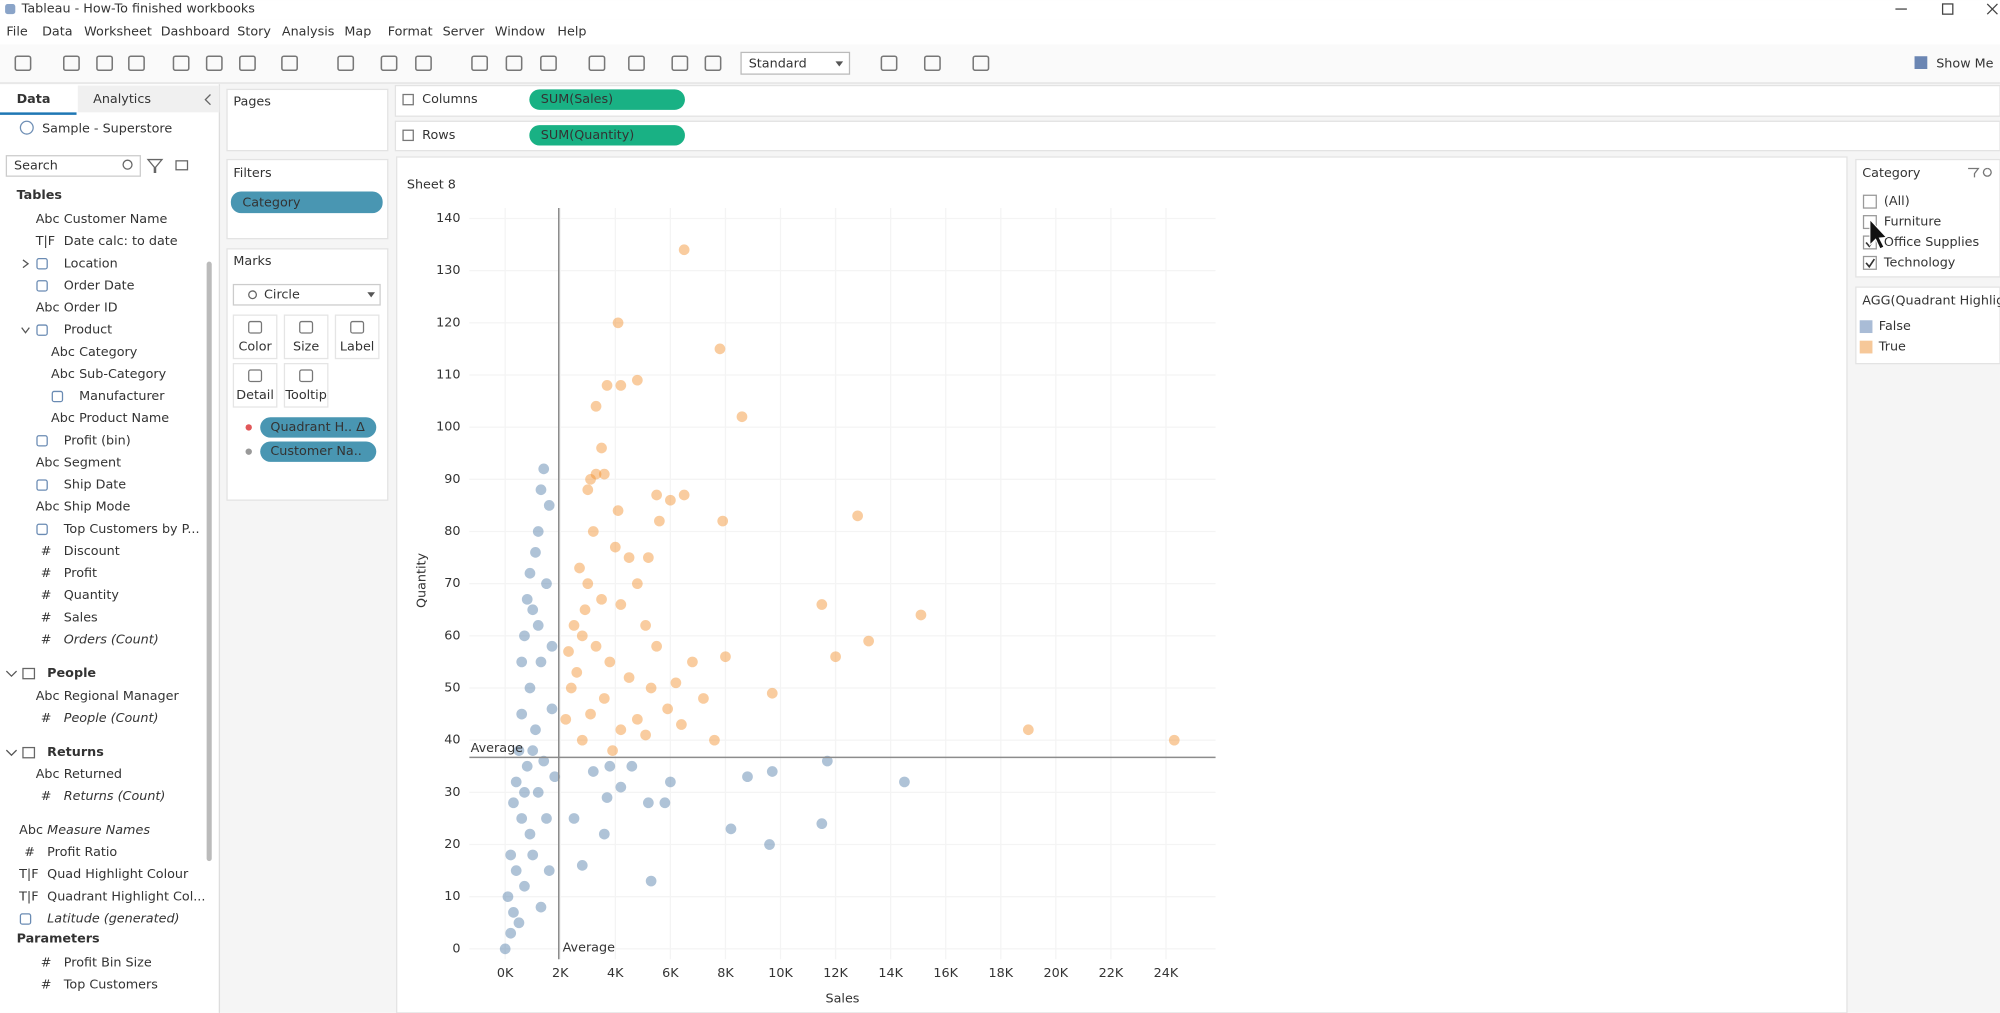  What do you see at coordinates (1932, 242) in the screenshot?
I see `filter-item: Office Supplies` at bounding box center [1932, 242].